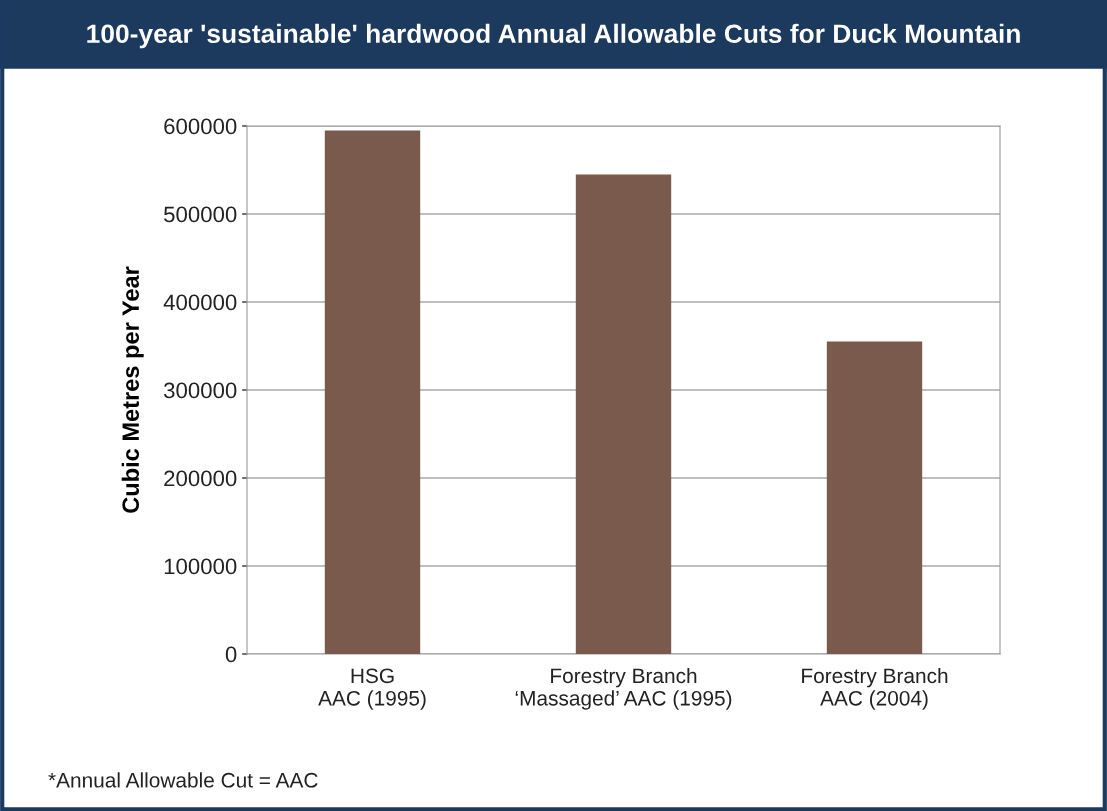 This screenshot has width=1107, height=811. What do you see at coordinates (200, 214) in the screenshot?
I see `y-tick-label: 500000` at bounding box center [200, 214].